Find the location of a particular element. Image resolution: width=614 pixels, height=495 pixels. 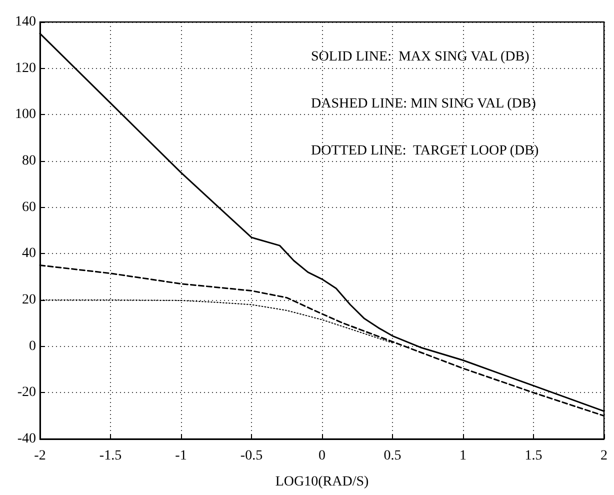

x-tick-label: 1 is located at coordinates (463, 456).